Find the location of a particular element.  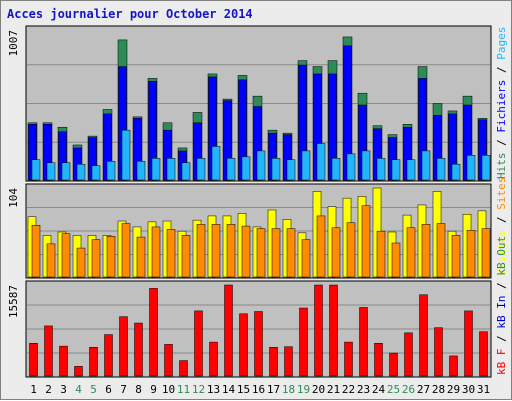

legend-entry: Sites is located at coordinates (501, 193).